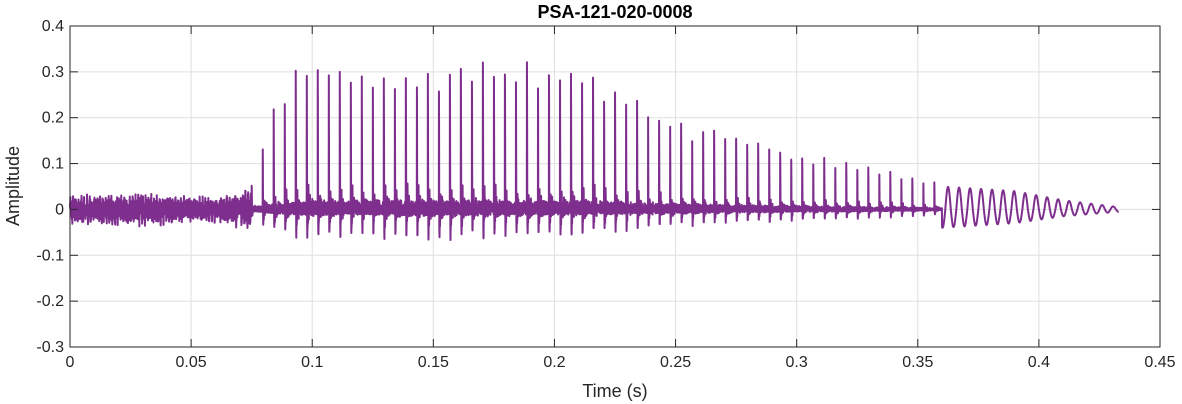 This screenshot has width=1182, height=404. What do you see at coordinates (53, 118) in the screenshot?
I see `y-tick-label: 0.2` at bounding box center [53, 118].